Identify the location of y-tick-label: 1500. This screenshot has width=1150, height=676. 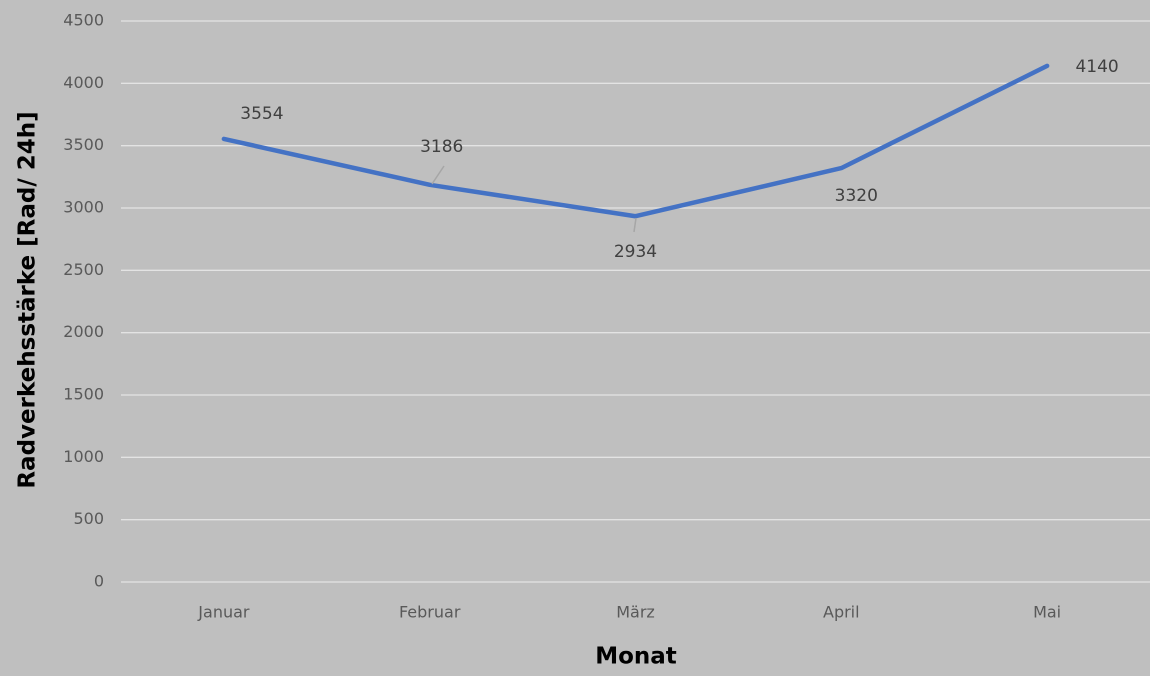
(83, 394).